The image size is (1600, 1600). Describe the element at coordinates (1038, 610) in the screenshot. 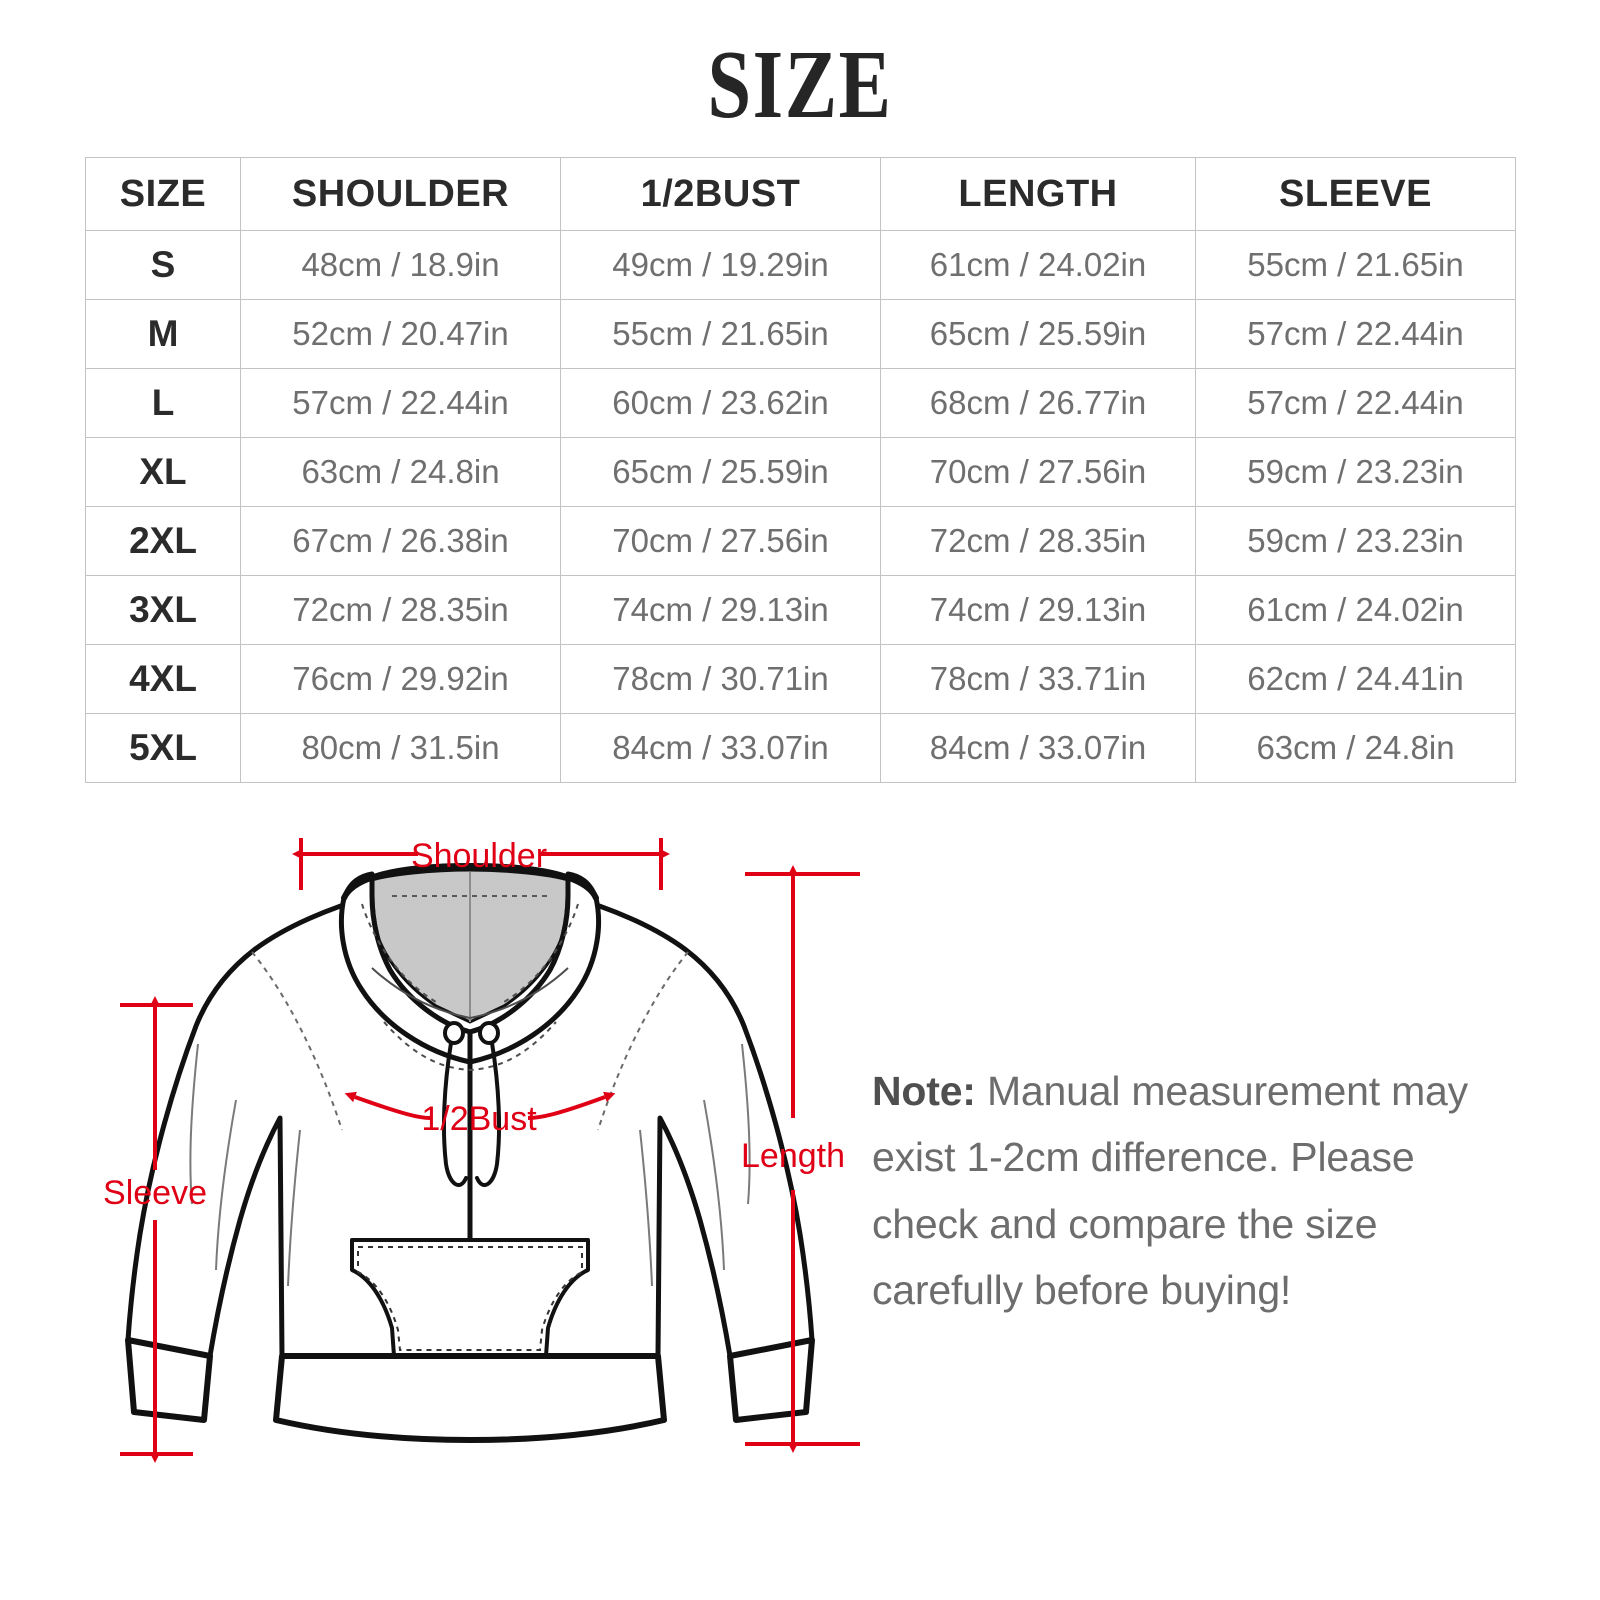

I see `cell-length: 74cm / 29.13in` at that location.